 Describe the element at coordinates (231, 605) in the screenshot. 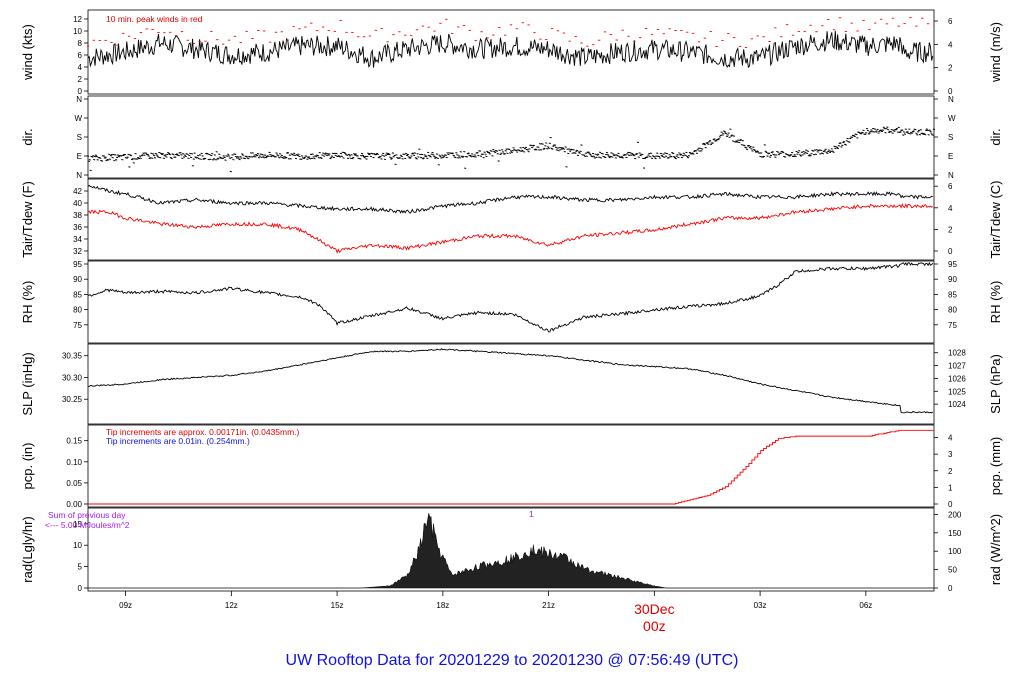

I see `x-tick-label: 12z` at that location.